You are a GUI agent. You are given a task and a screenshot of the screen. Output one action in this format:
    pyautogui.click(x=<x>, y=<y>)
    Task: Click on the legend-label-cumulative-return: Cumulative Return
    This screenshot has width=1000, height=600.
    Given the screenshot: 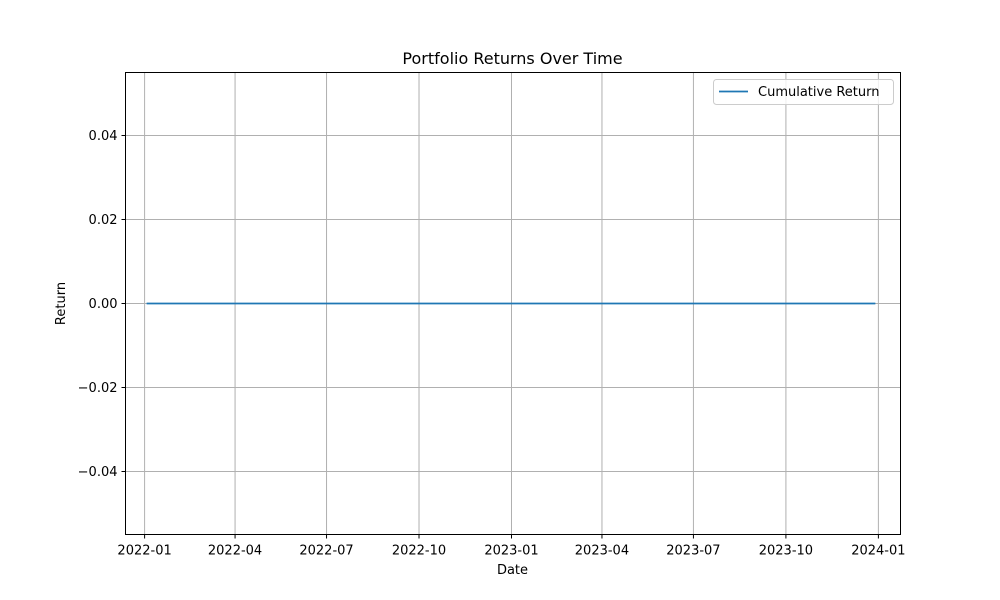 What is the action you would take?
    pyautogui.click(x=818, y=92)
    